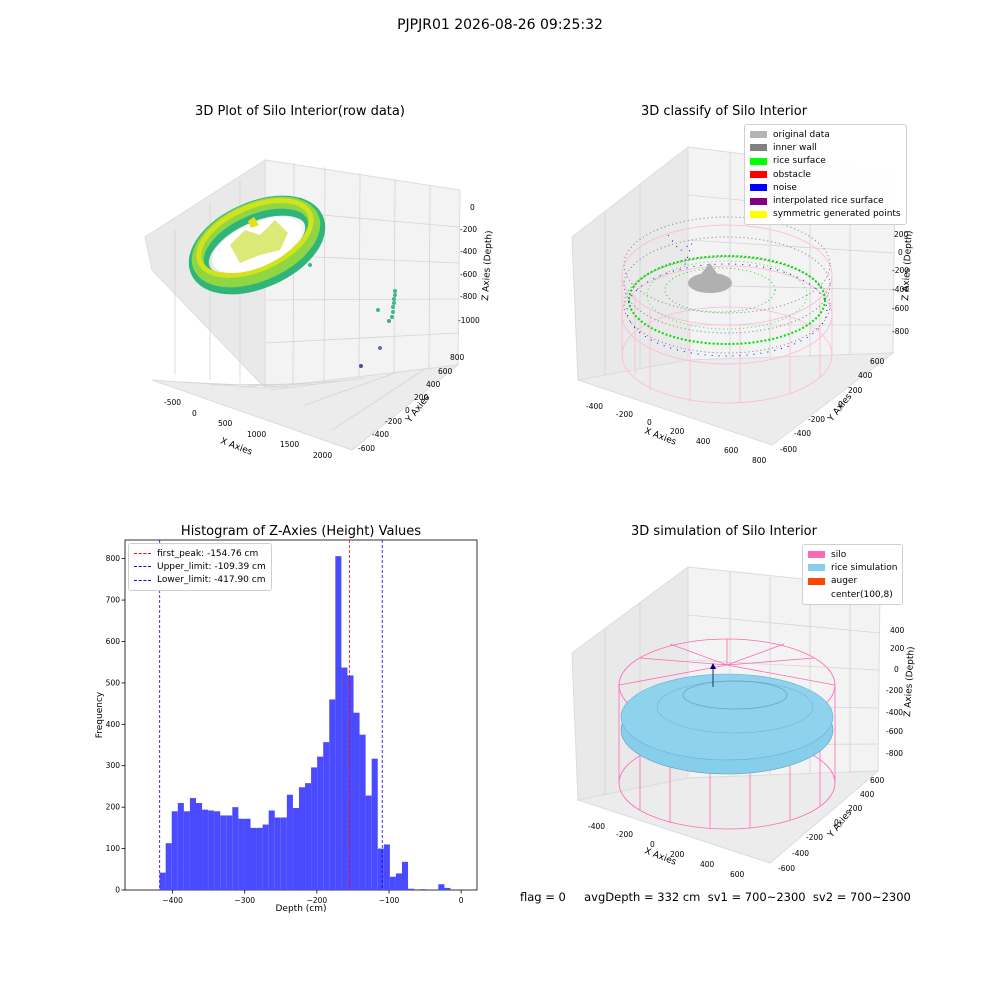 Image resolution: width=1000 pixels, height=1000 pixels. I want to click on simulation-xtick: 400, so click(707, 864).